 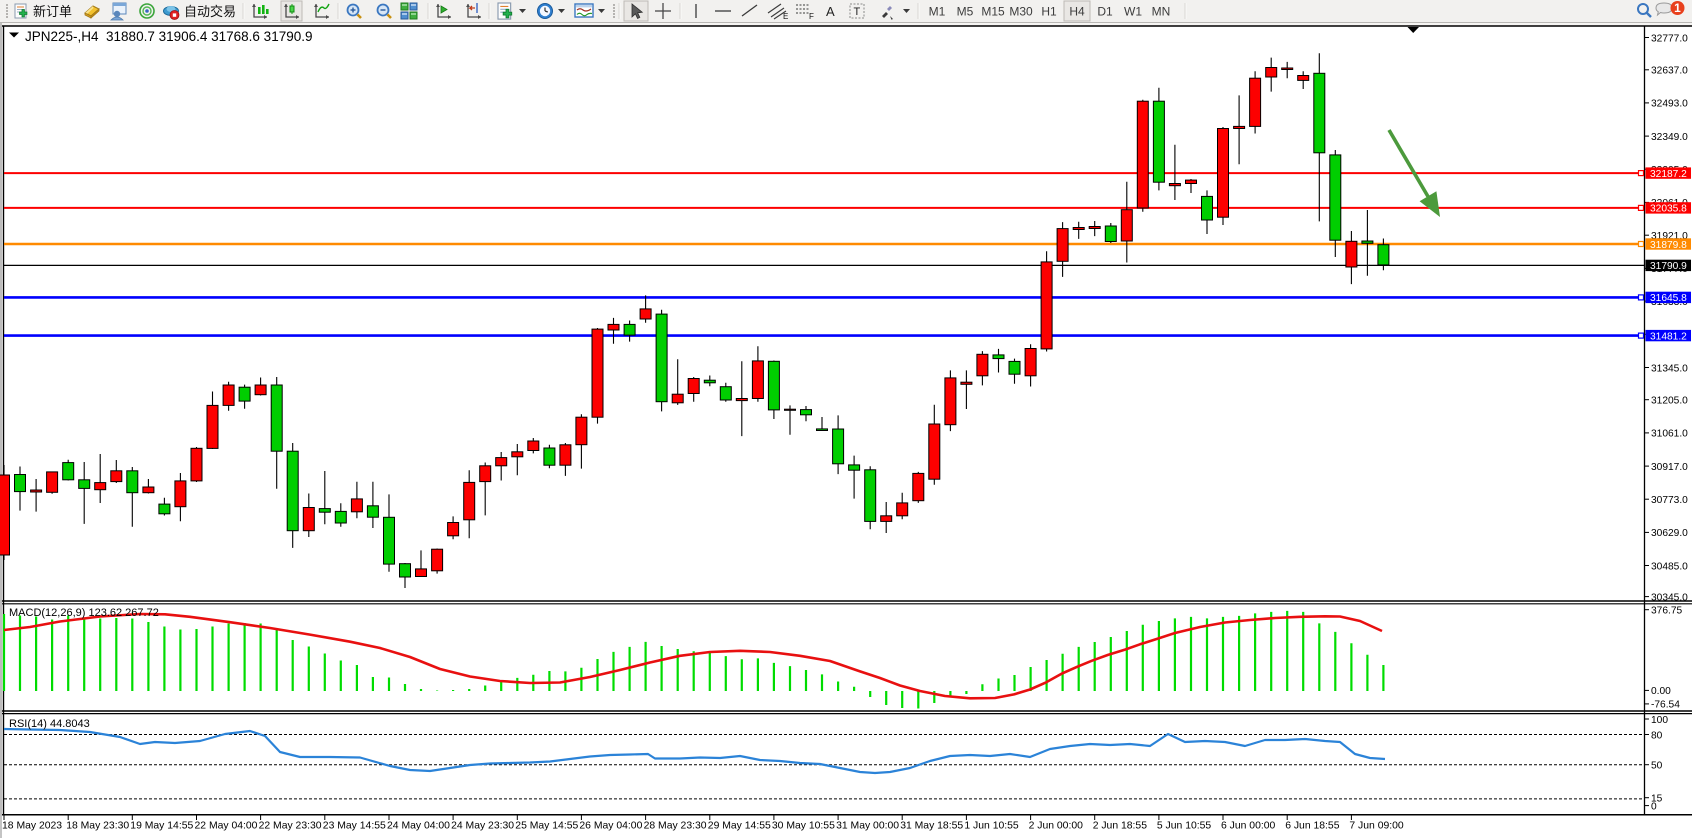 I want to click on svg-text: 30629.0, so click(x=1669, y=533).